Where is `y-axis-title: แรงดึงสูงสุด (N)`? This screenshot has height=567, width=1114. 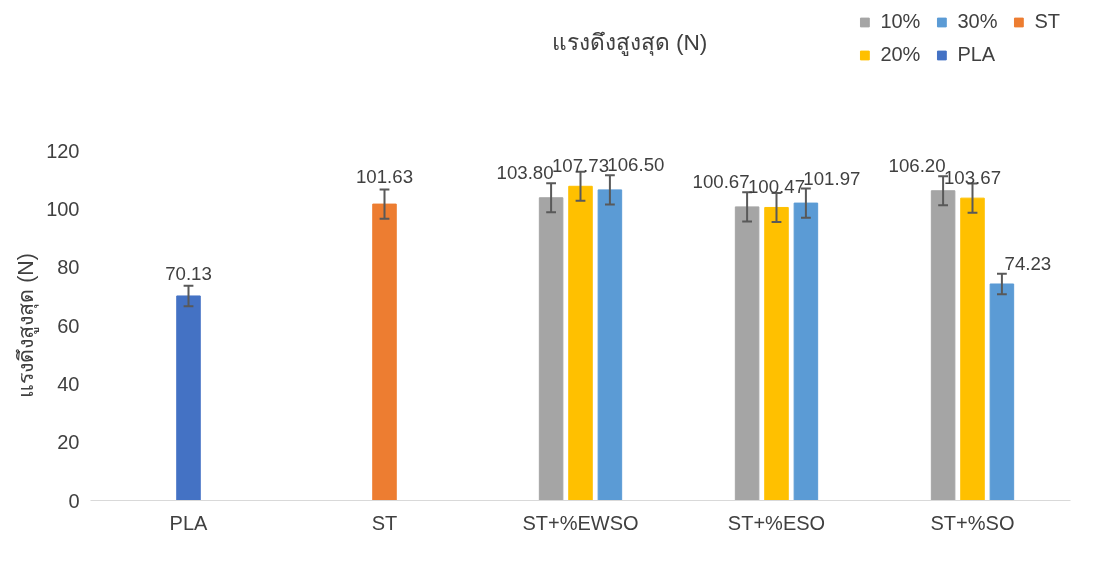 y-axis-title: แรงดึงสูงสุด (N) is located at coordinates (27, 325).